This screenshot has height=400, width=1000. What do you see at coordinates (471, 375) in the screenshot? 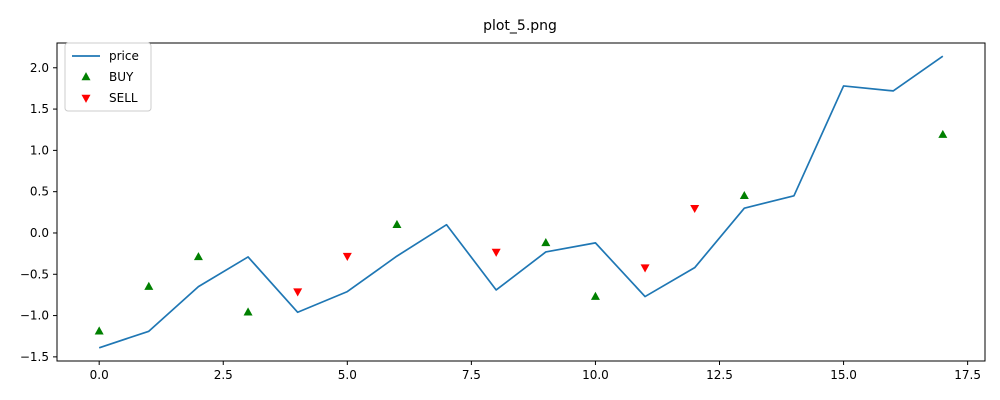
I see `x-tick-label: 7.5` at bounding box center [471, 375].